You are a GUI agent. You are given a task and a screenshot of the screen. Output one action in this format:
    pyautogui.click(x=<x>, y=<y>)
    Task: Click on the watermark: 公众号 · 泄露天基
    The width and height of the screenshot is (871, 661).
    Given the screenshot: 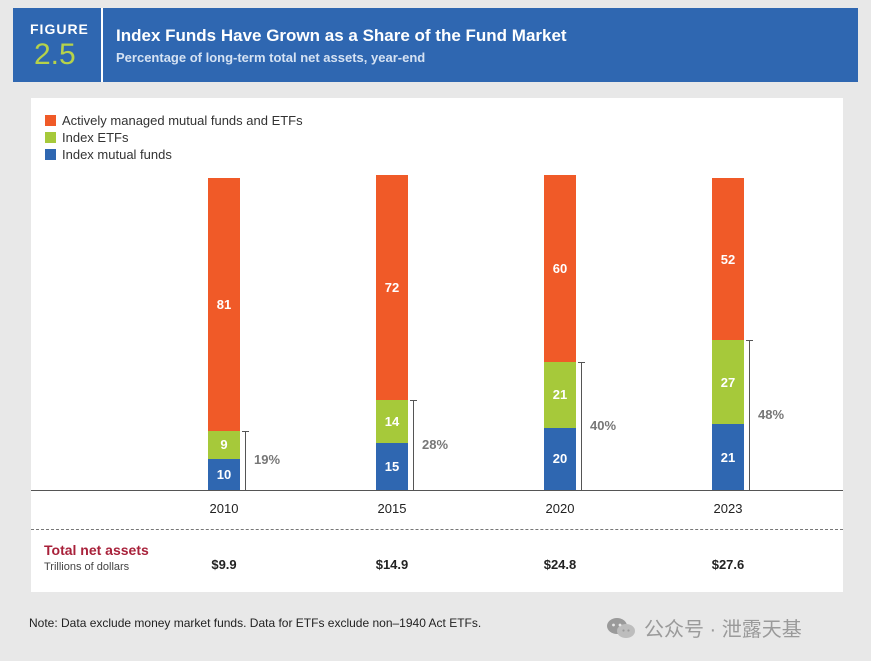 What is the action you would take?
    pyautogui.click(x=704, y=627)
    